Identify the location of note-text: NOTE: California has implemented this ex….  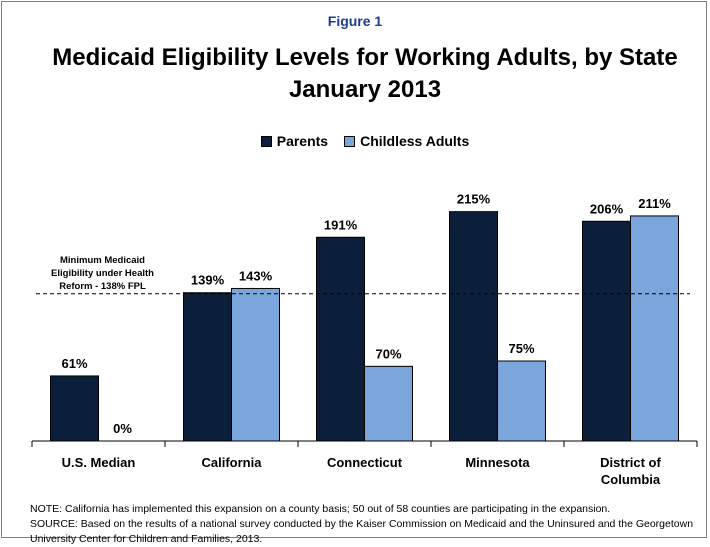
(320, 509).